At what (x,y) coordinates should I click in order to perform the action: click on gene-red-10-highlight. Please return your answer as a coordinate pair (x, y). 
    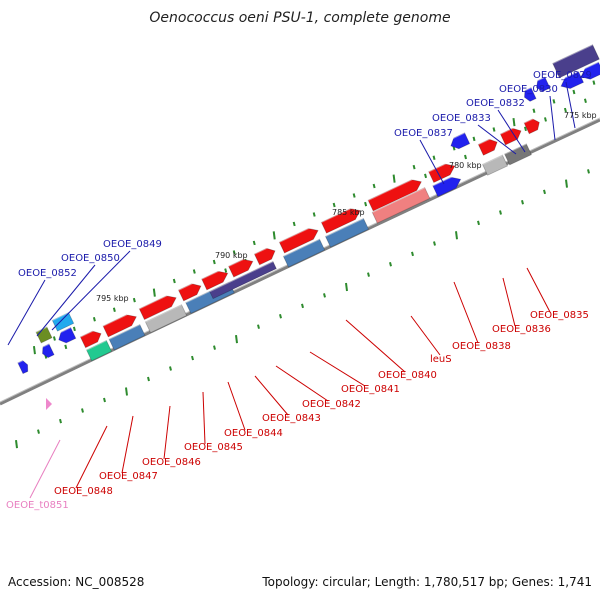
    Looking at the image, I should click on (440, 166).